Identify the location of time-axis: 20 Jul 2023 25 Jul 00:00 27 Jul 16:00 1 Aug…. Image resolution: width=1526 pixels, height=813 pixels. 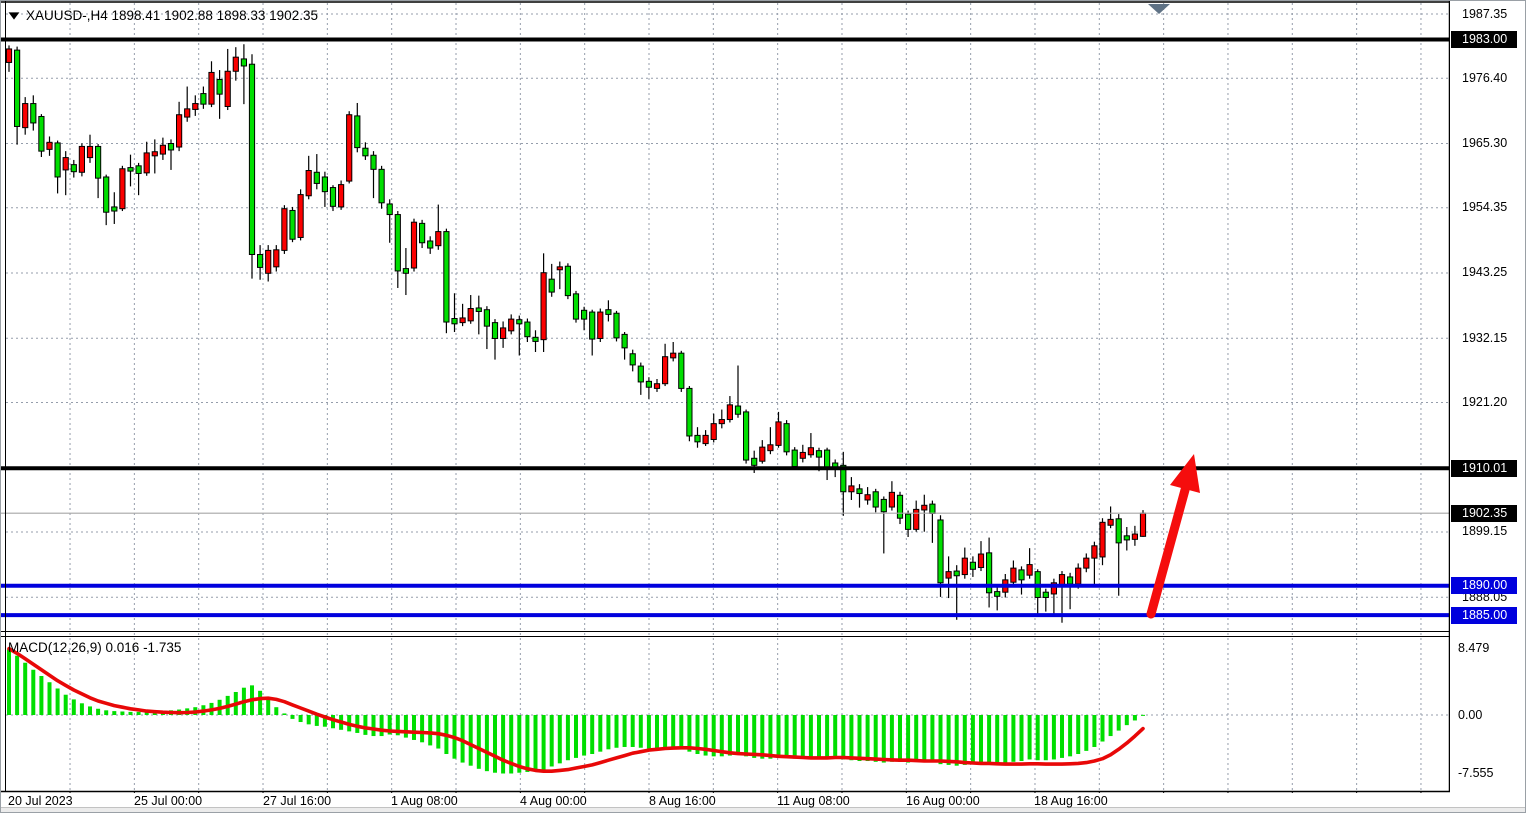
(725, 802).